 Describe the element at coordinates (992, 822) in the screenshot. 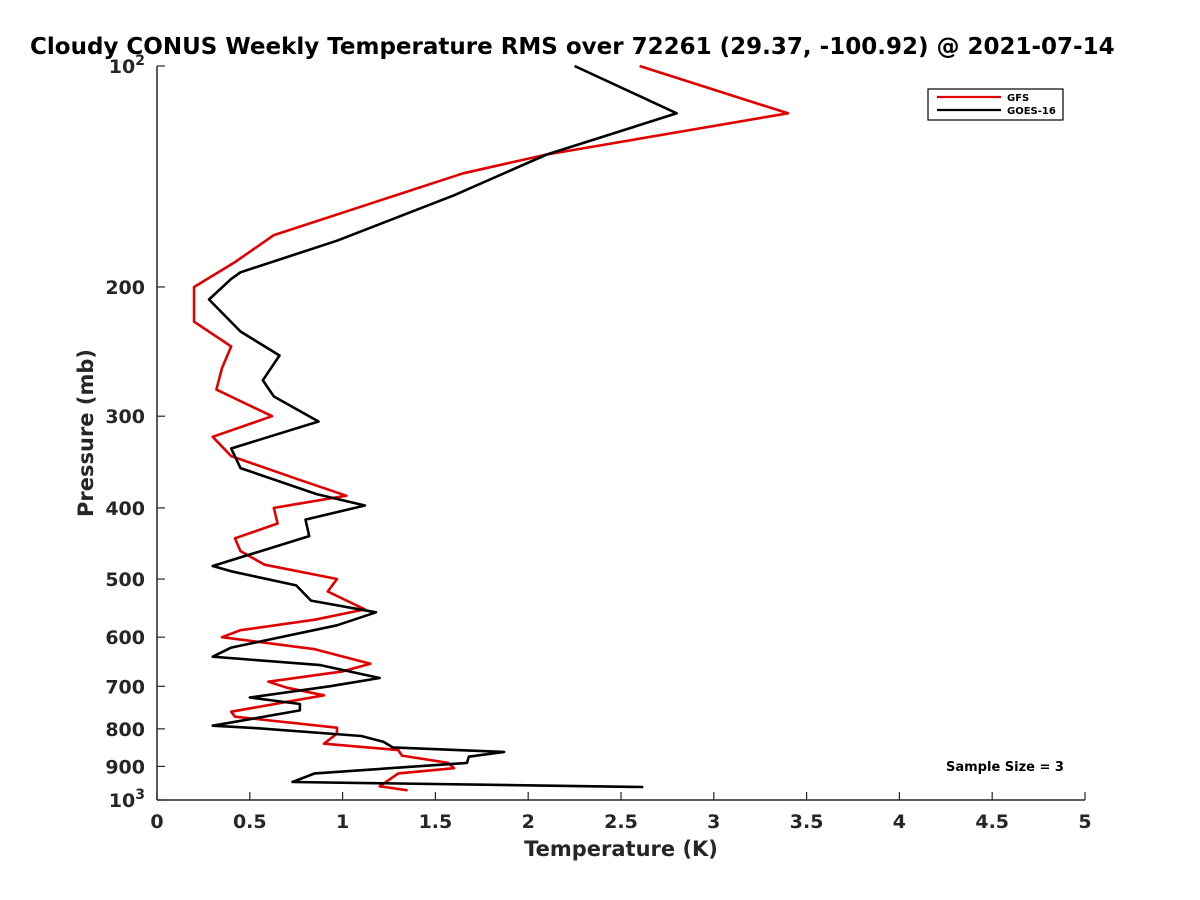

I see `x-tick-label: 4.5` at that location.